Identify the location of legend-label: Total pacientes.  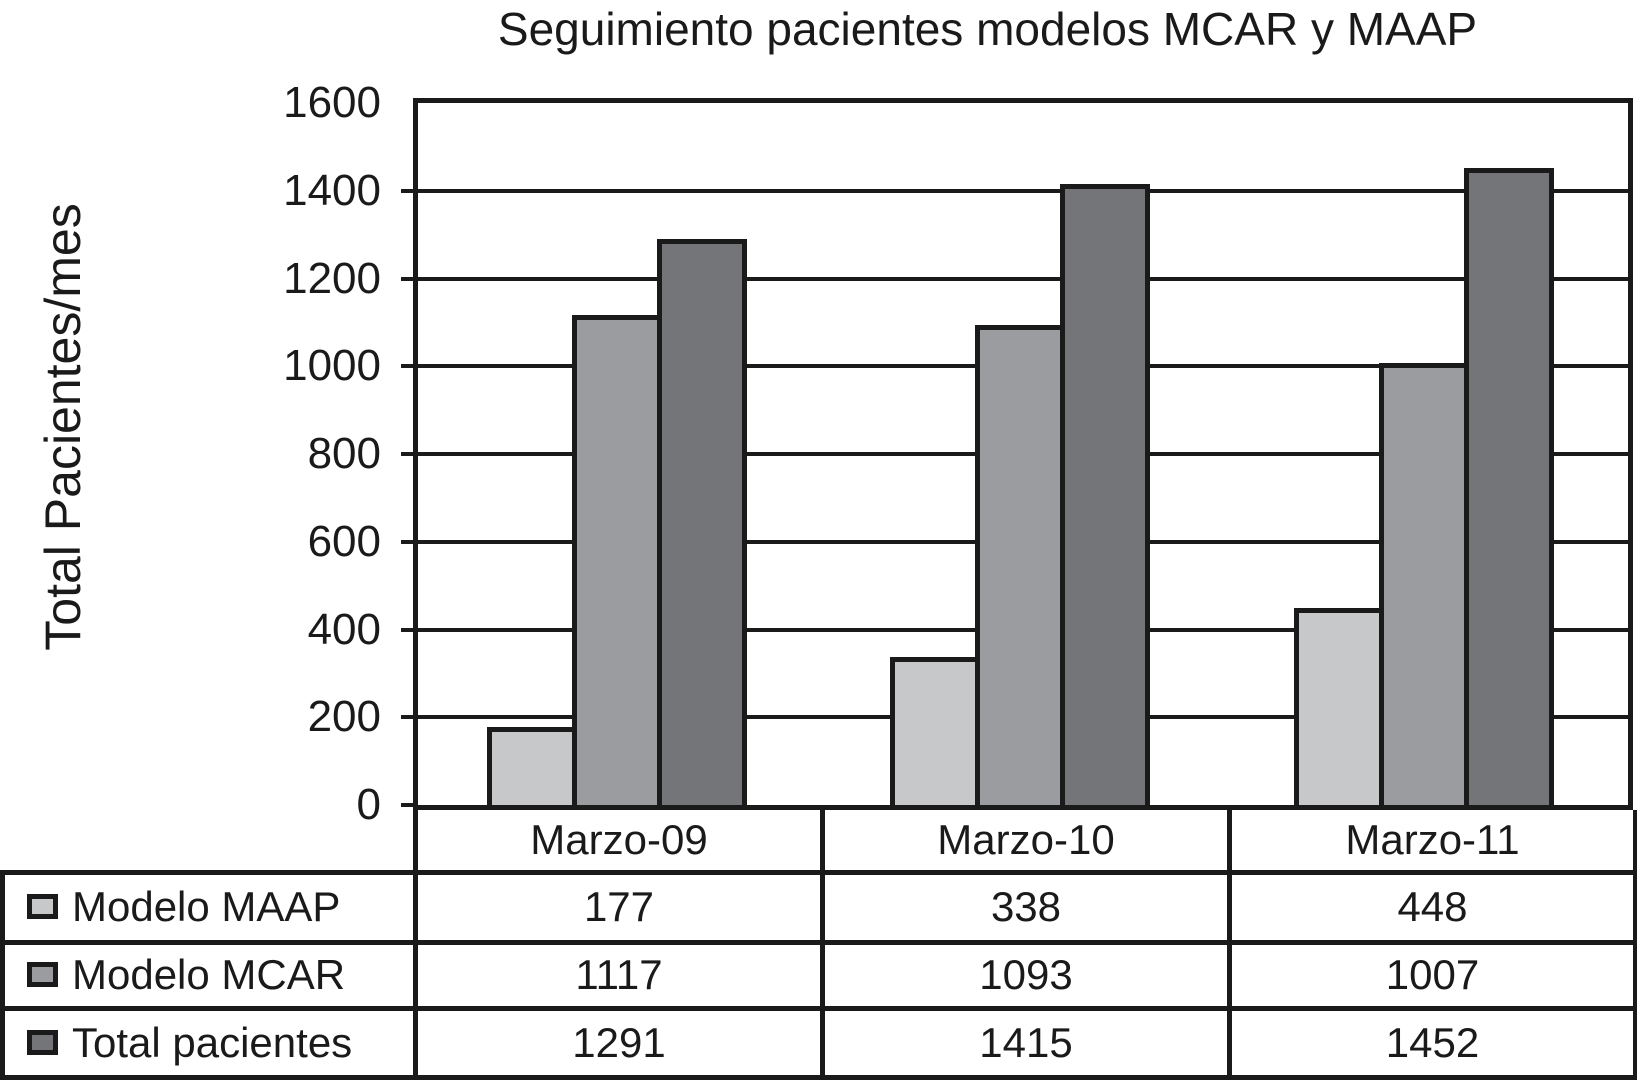
(212, 1042).